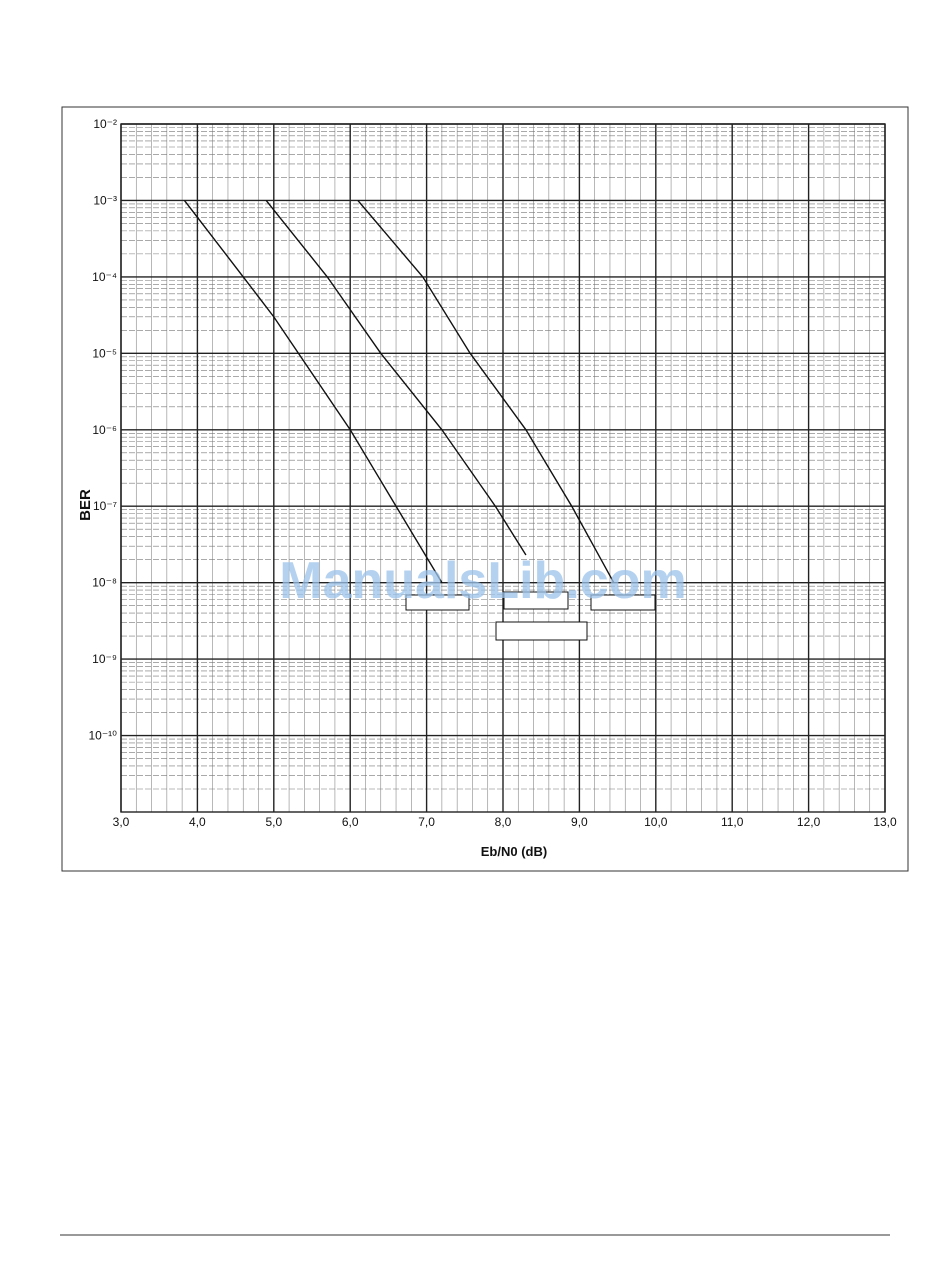 Image resolution: width=950 pixels, height=1267 pixels. Describe the element at coordinates (503, 822) in the screenshot. I see `x-tick-label: 8,0` at that location.